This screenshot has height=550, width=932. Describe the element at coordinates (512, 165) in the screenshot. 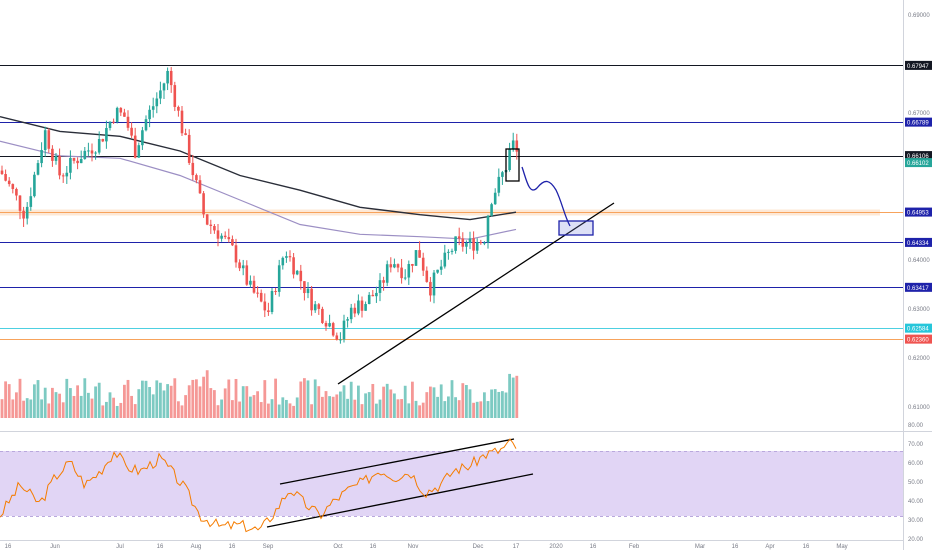

I see `highlight-box` at that location.